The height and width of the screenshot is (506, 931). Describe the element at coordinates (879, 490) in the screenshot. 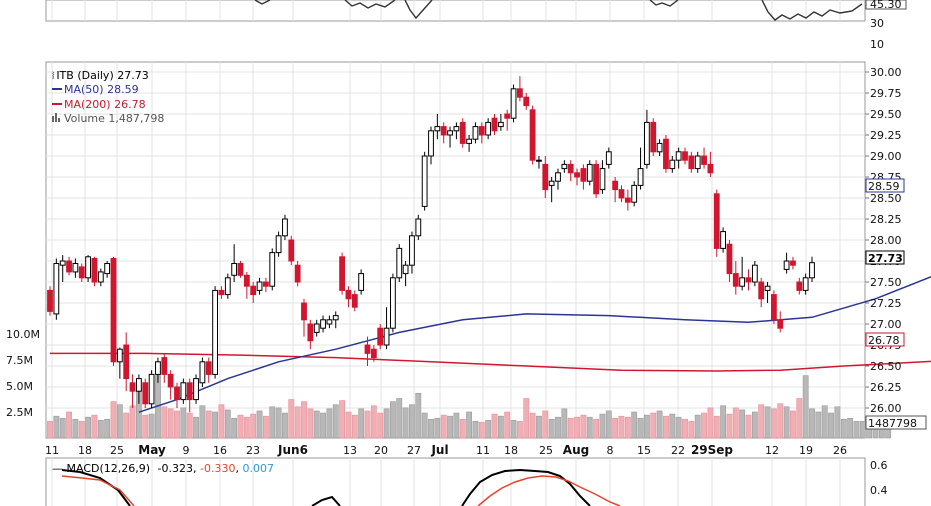

I see `macd-tick-0.4: 0.4` at that location.